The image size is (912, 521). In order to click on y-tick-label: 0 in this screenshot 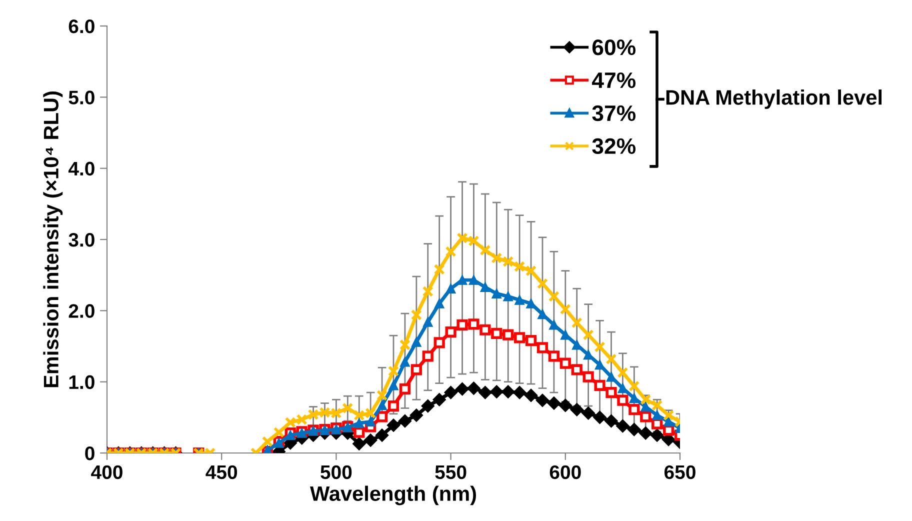, I will do `click(89, 453)`.